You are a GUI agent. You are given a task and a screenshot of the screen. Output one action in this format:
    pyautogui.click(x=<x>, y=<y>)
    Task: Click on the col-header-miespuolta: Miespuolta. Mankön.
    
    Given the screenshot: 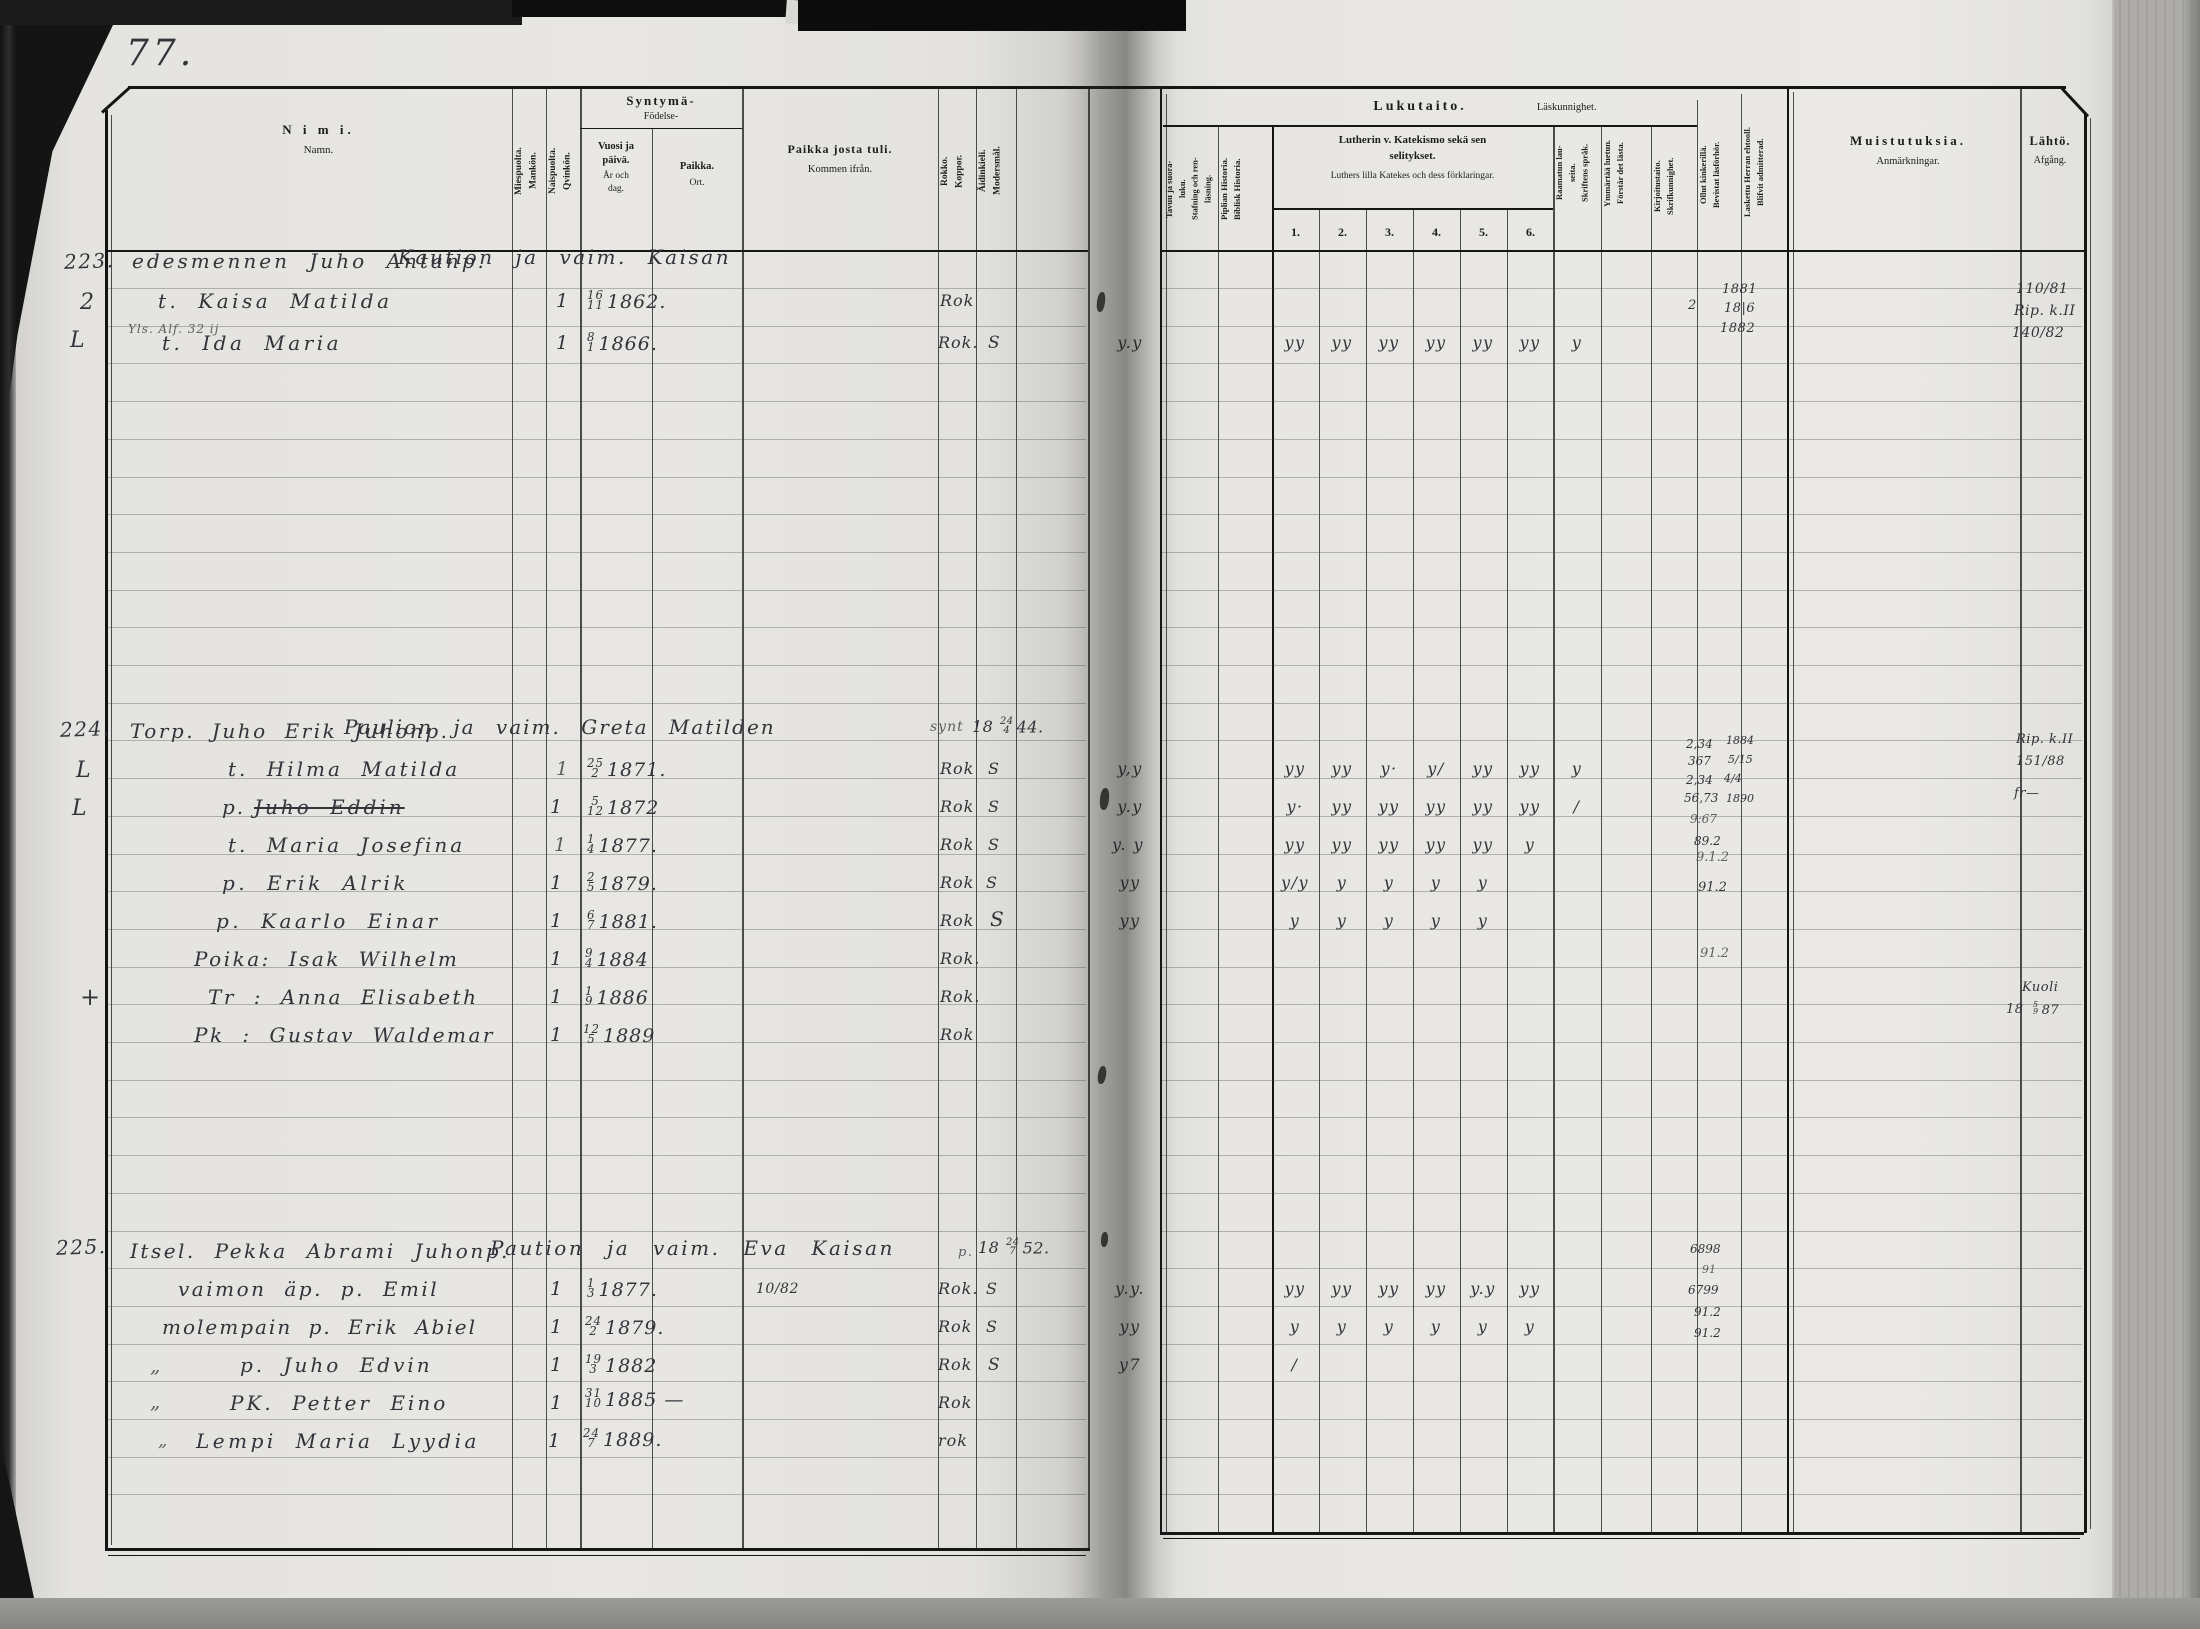 What is the action you would take?
    pyautogui.click(x=526, y=171)
    